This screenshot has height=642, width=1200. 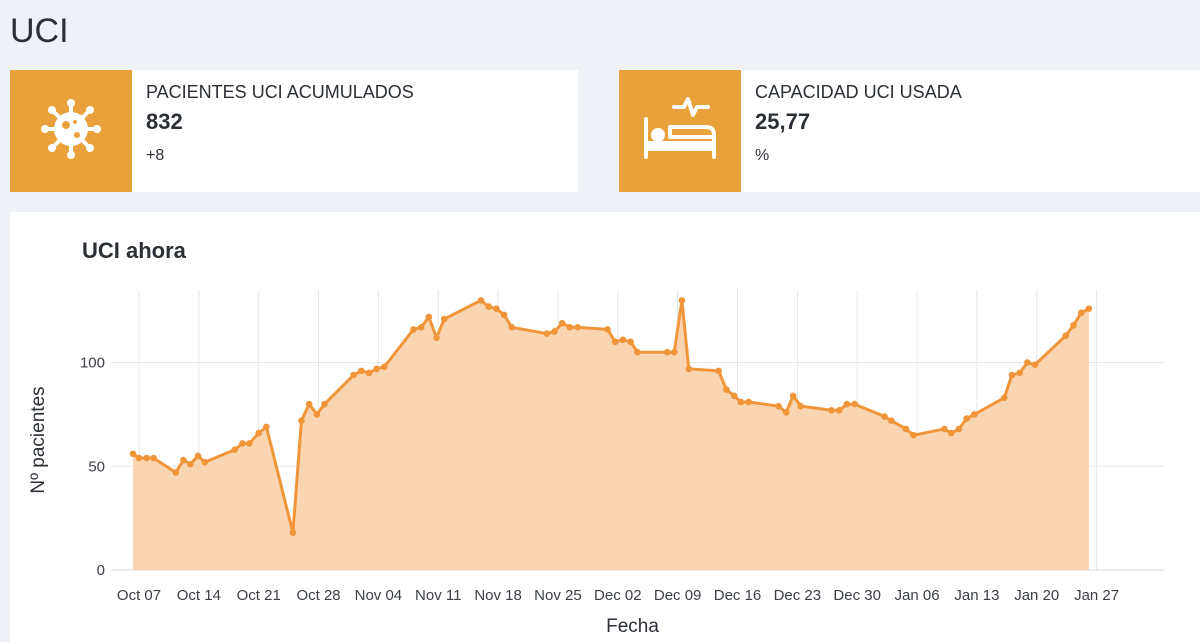 What do you see at coordinates (857, 595) in the screenshot?
I see `x-tick-label: Dec 30` at bounding box center [857, 595].